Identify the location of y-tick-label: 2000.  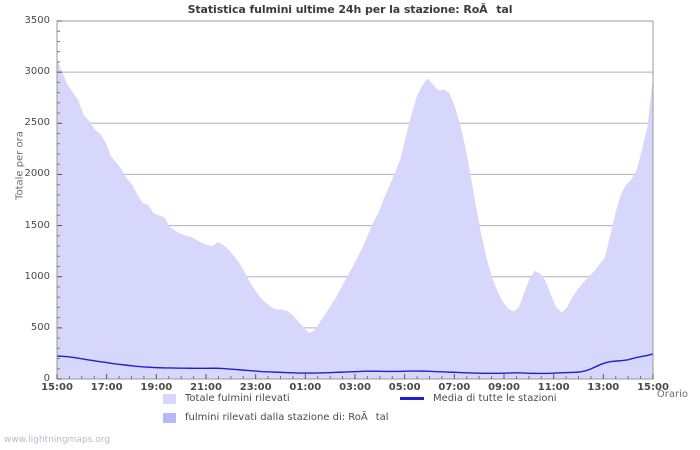
(37, 174).